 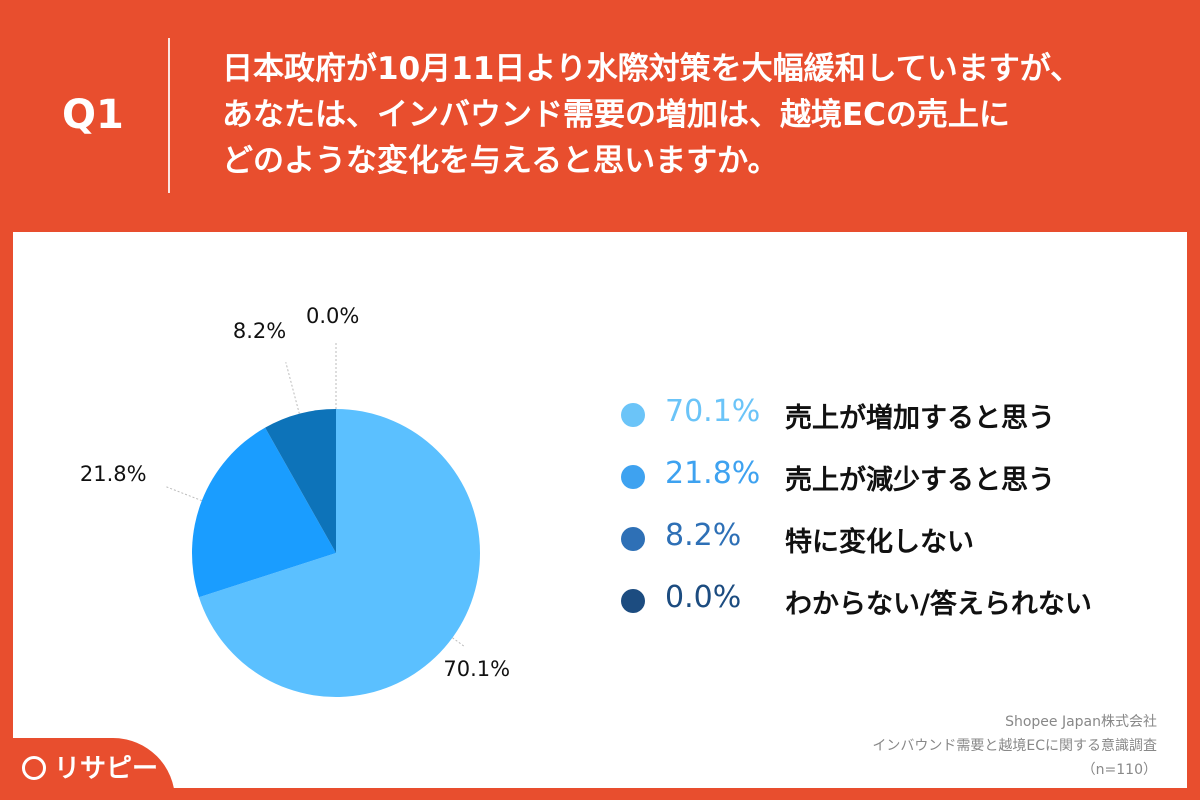 I want to click on source-survey: インバウンド需要と越境ECに関する意識調査, so click(x=1014, y=746).